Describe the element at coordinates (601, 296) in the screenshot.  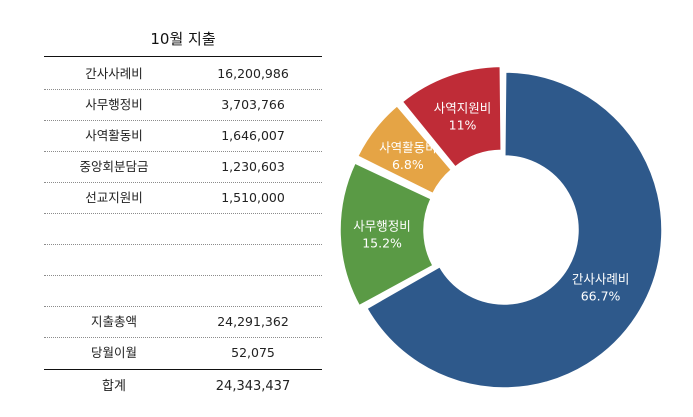
I see `slice-value-label: 66.7%` at that location.